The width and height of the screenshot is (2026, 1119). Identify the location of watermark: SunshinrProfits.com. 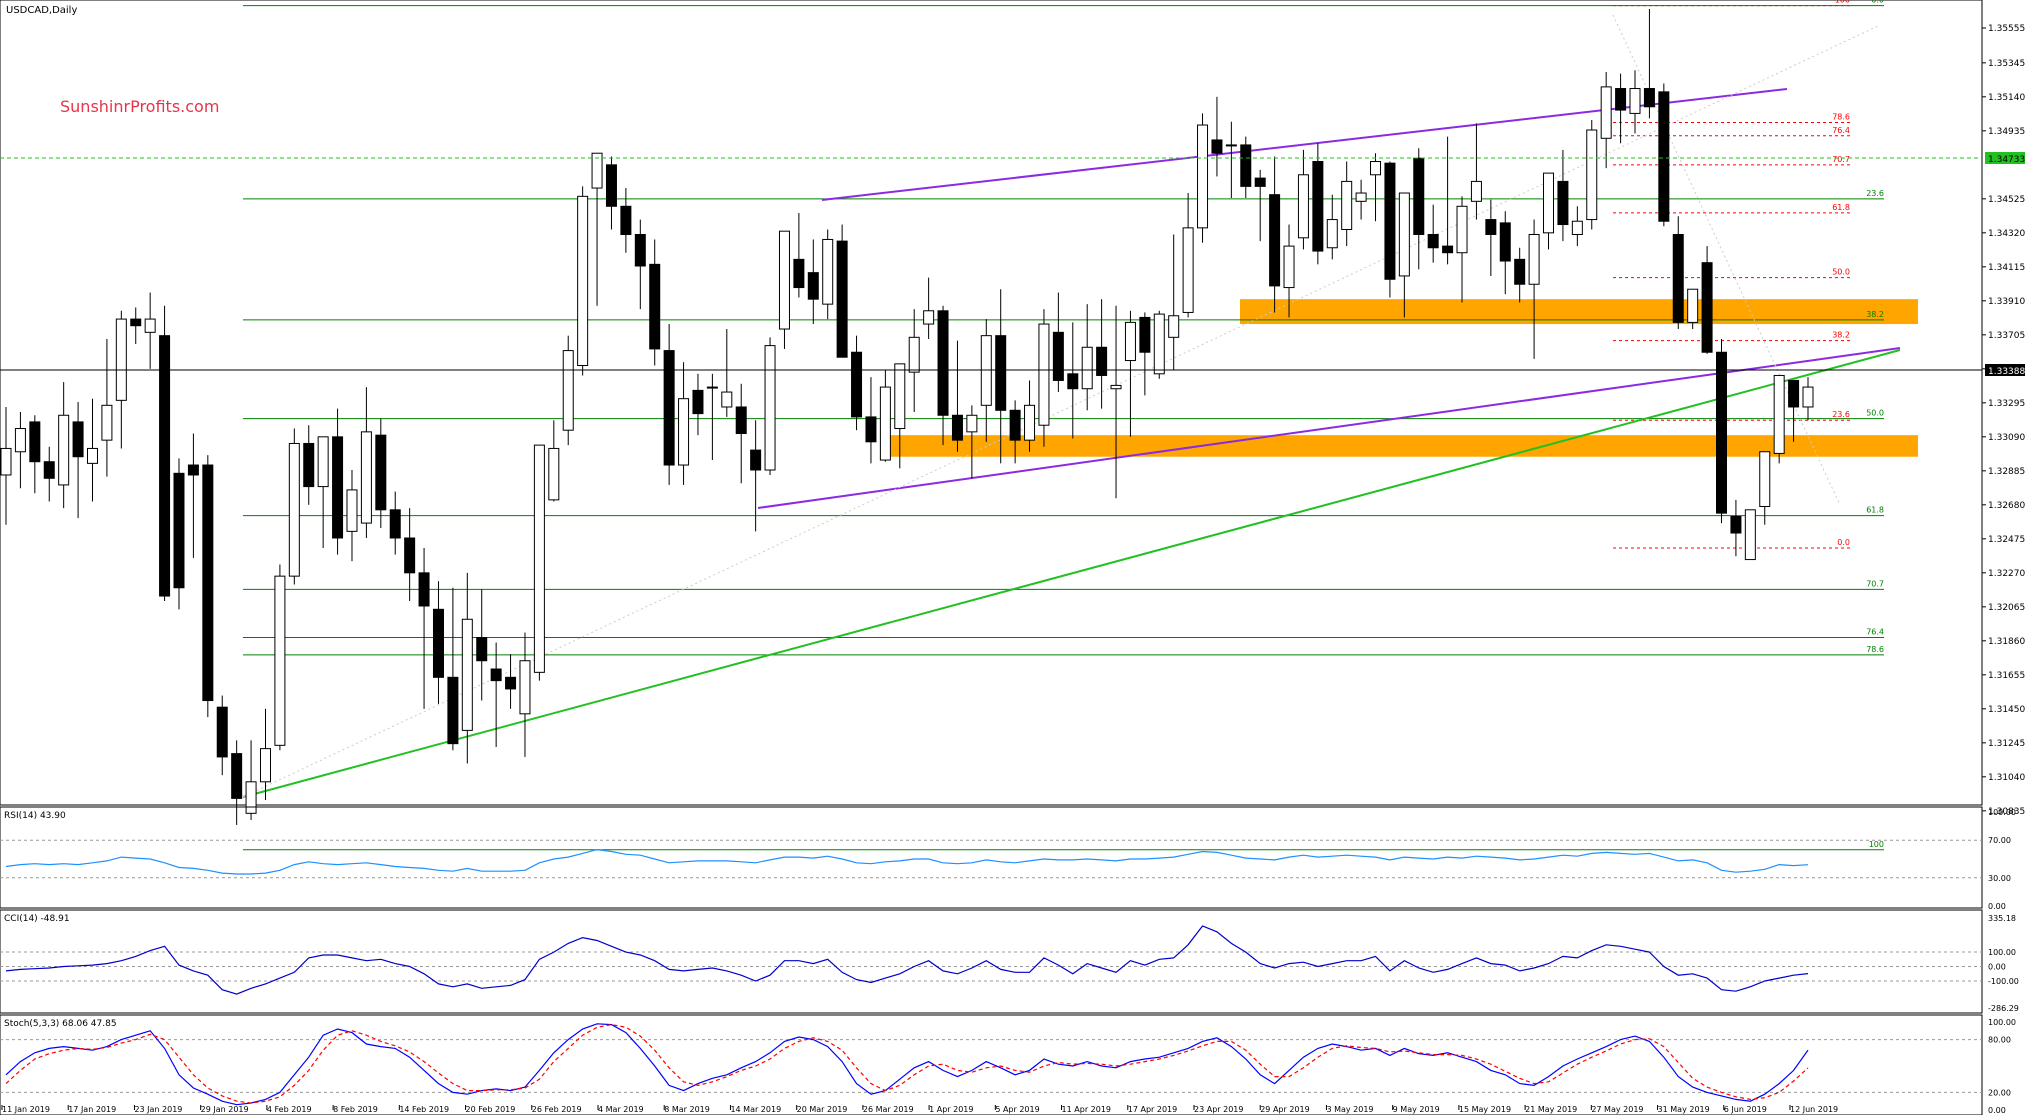
(139, 106).